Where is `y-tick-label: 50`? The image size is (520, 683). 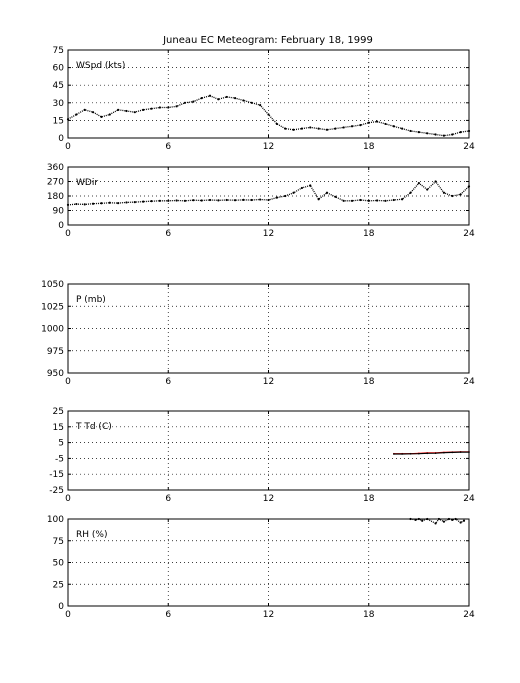 y-tick-label: 50 is located at coordinates (59, 564).